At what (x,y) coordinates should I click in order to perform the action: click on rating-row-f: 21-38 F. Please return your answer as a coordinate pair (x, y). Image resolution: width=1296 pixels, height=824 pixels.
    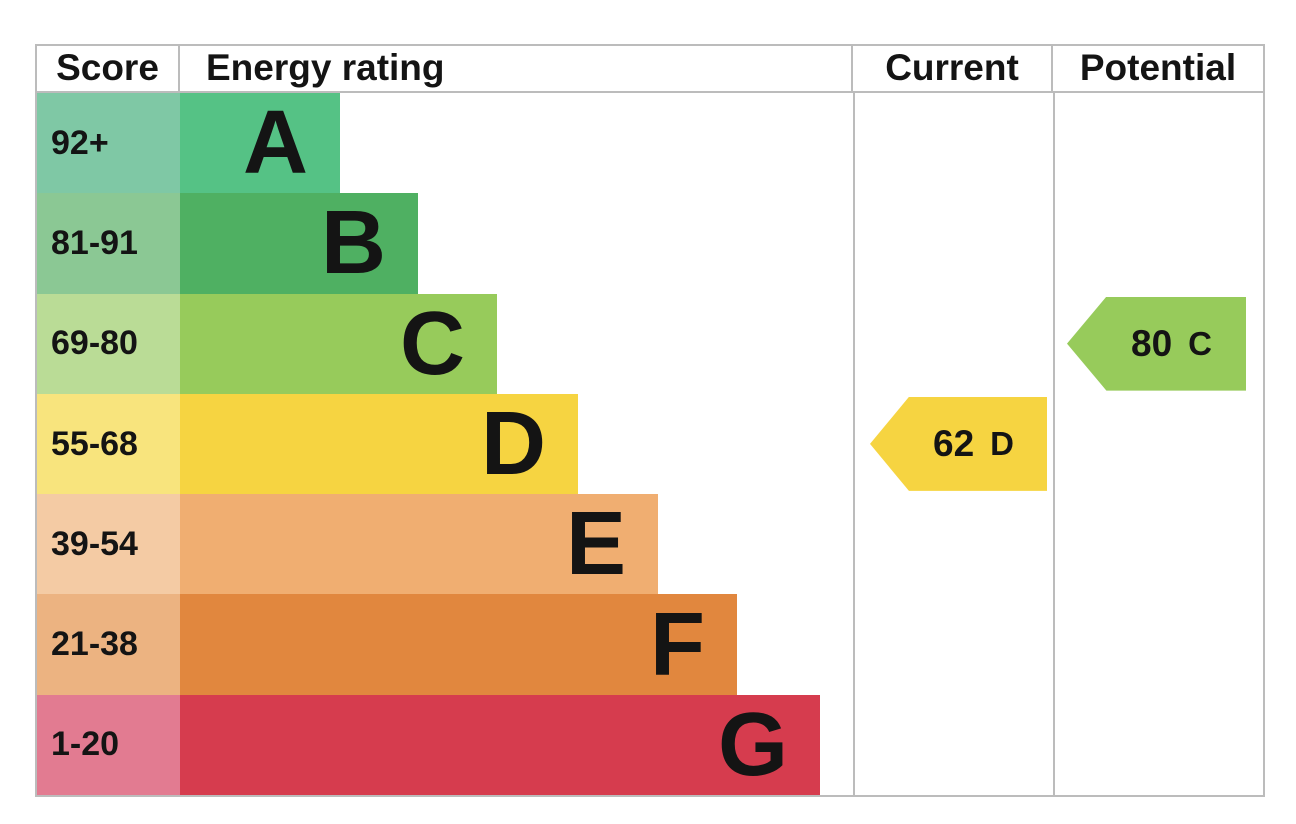
    Looking at the image, I should click on (445, 644).